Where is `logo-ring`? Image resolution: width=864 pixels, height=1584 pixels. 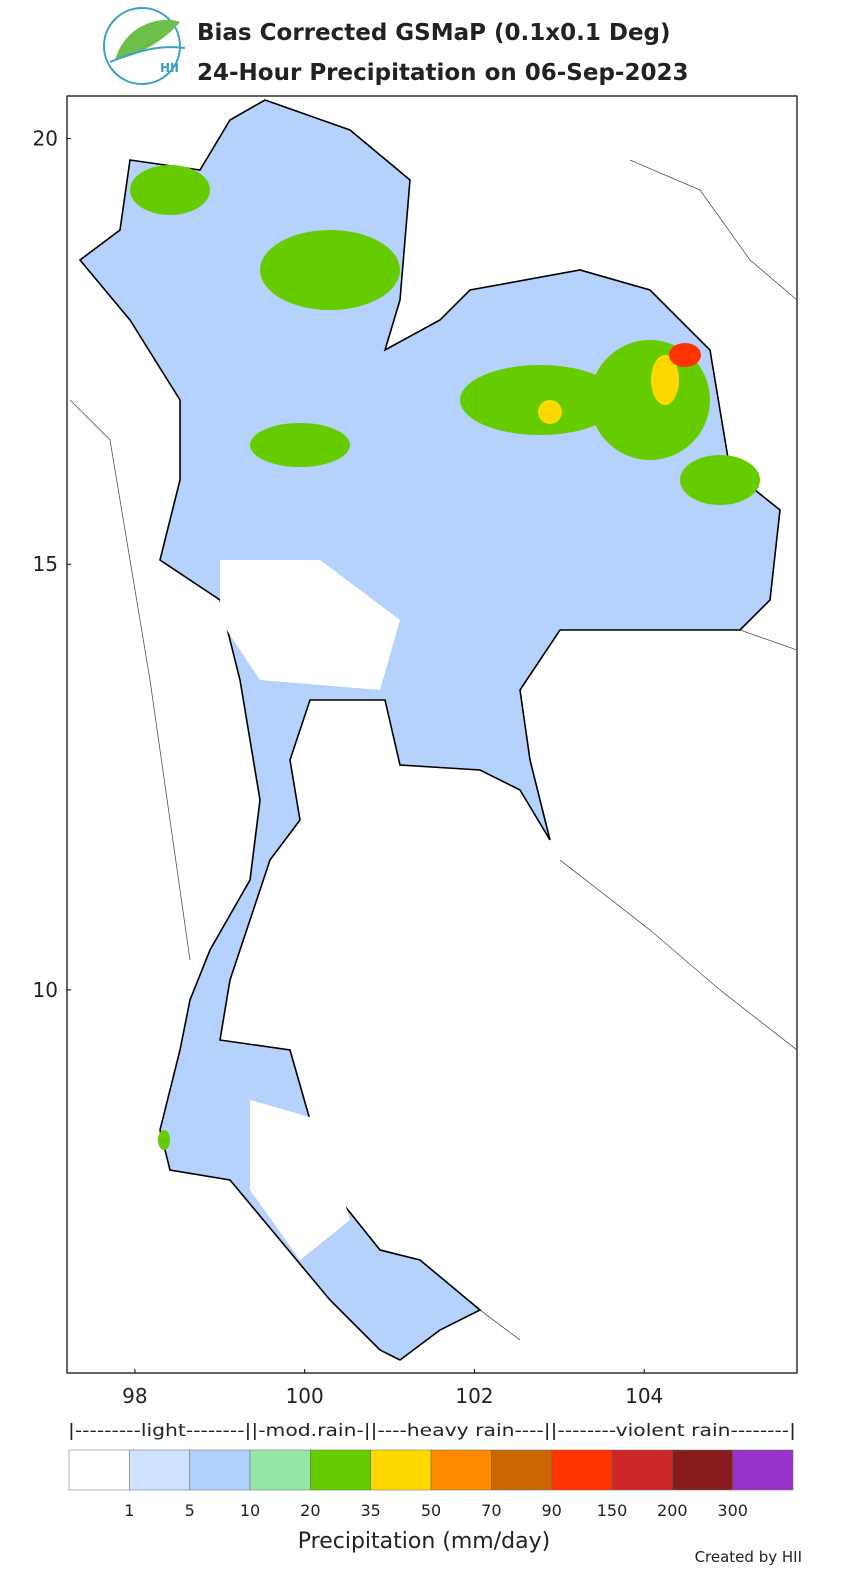
logo-ring is located at coordinates (142, 46).